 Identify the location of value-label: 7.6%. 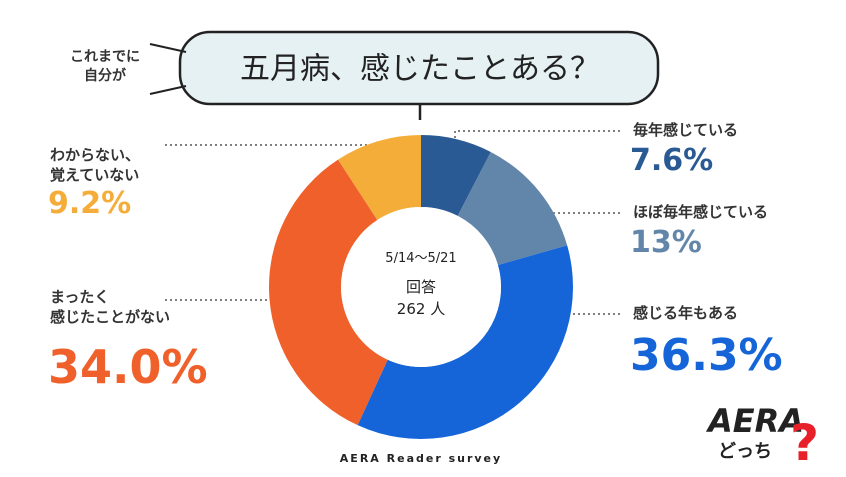
(672, 160).